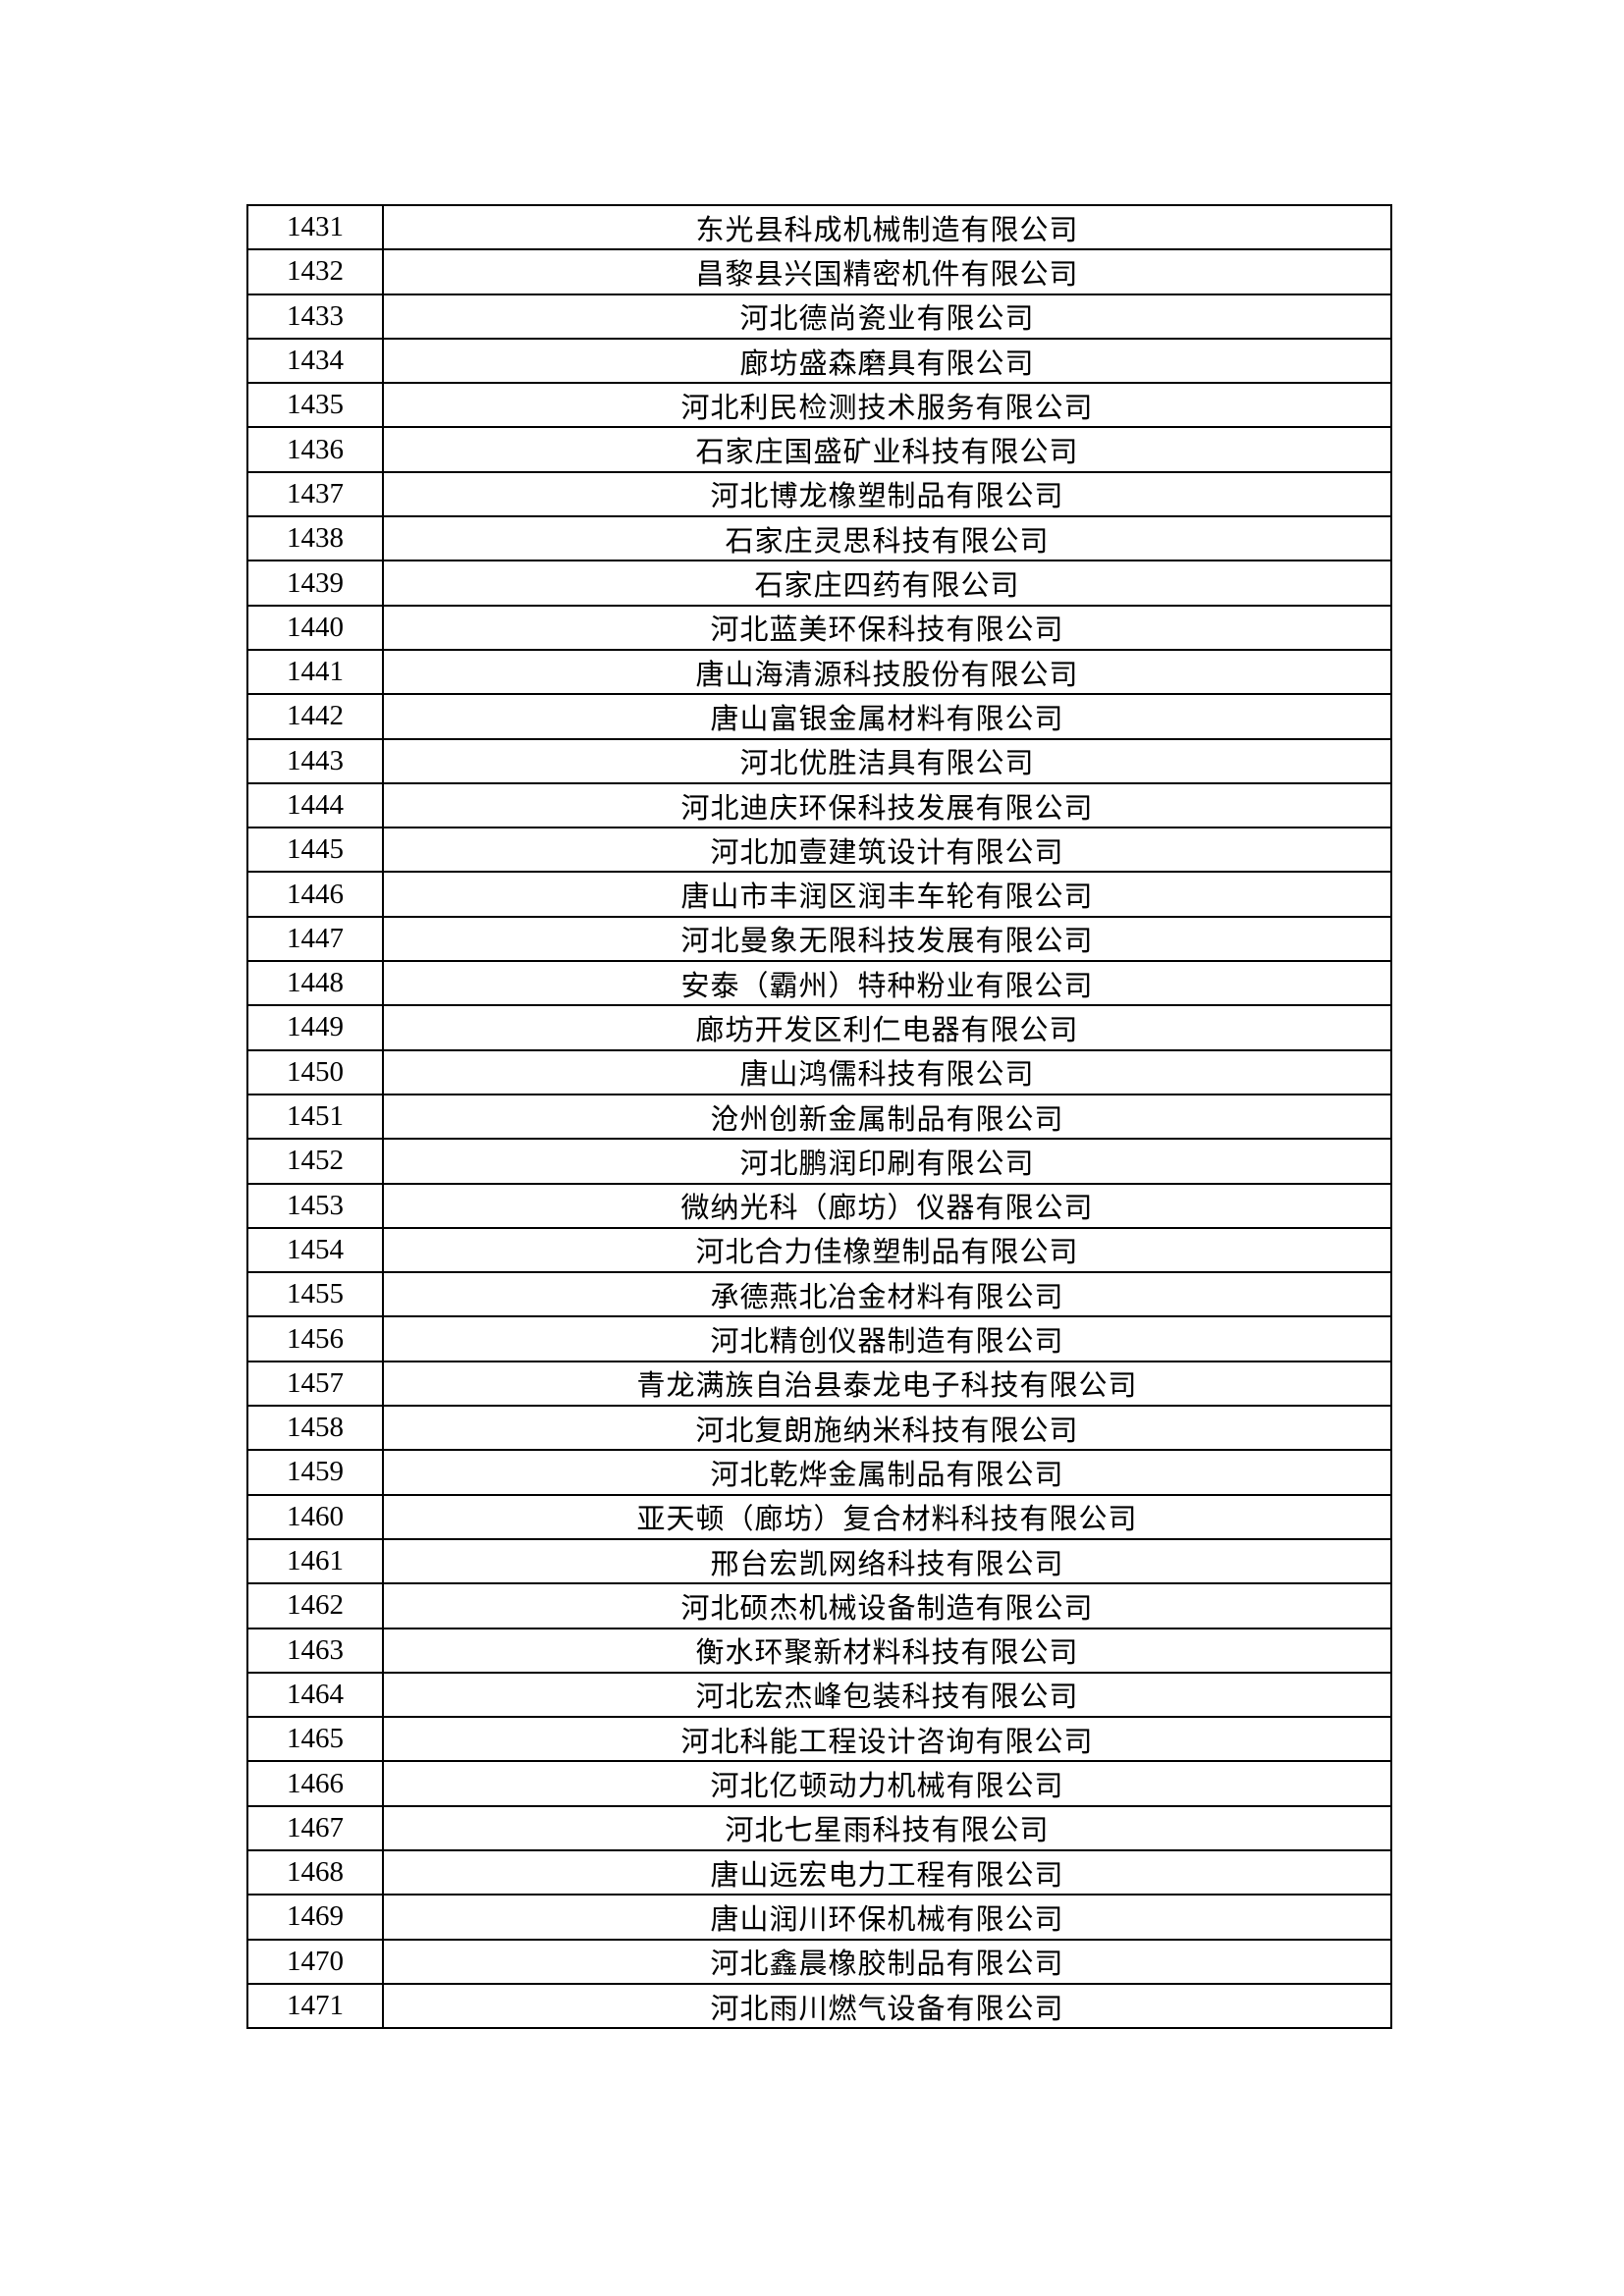  I want to click on row-number: 1449, so click(315, 1028).